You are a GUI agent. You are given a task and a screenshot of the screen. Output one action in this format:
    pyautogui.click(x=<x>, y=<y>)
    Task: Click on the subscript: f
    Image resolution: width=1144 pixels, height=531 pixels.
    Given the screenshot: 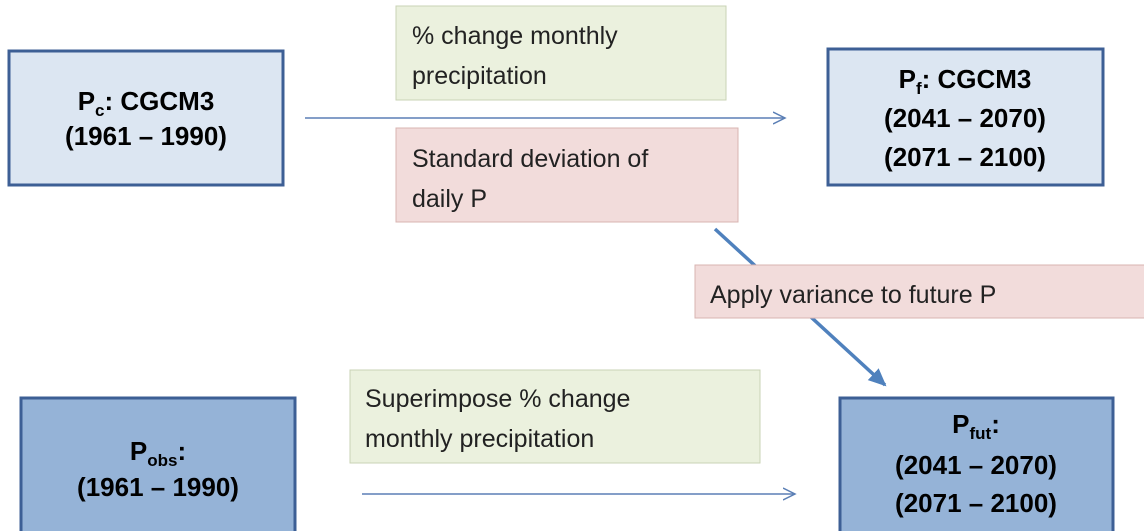 What is the action you would take?
    pyautogui.click(x=919, y=88)
    